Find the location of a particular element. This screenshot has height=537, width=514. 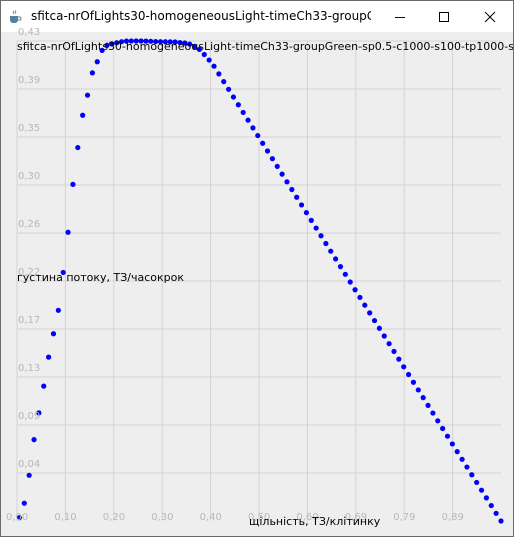

maximize-button is located at coordinates (444, 16).